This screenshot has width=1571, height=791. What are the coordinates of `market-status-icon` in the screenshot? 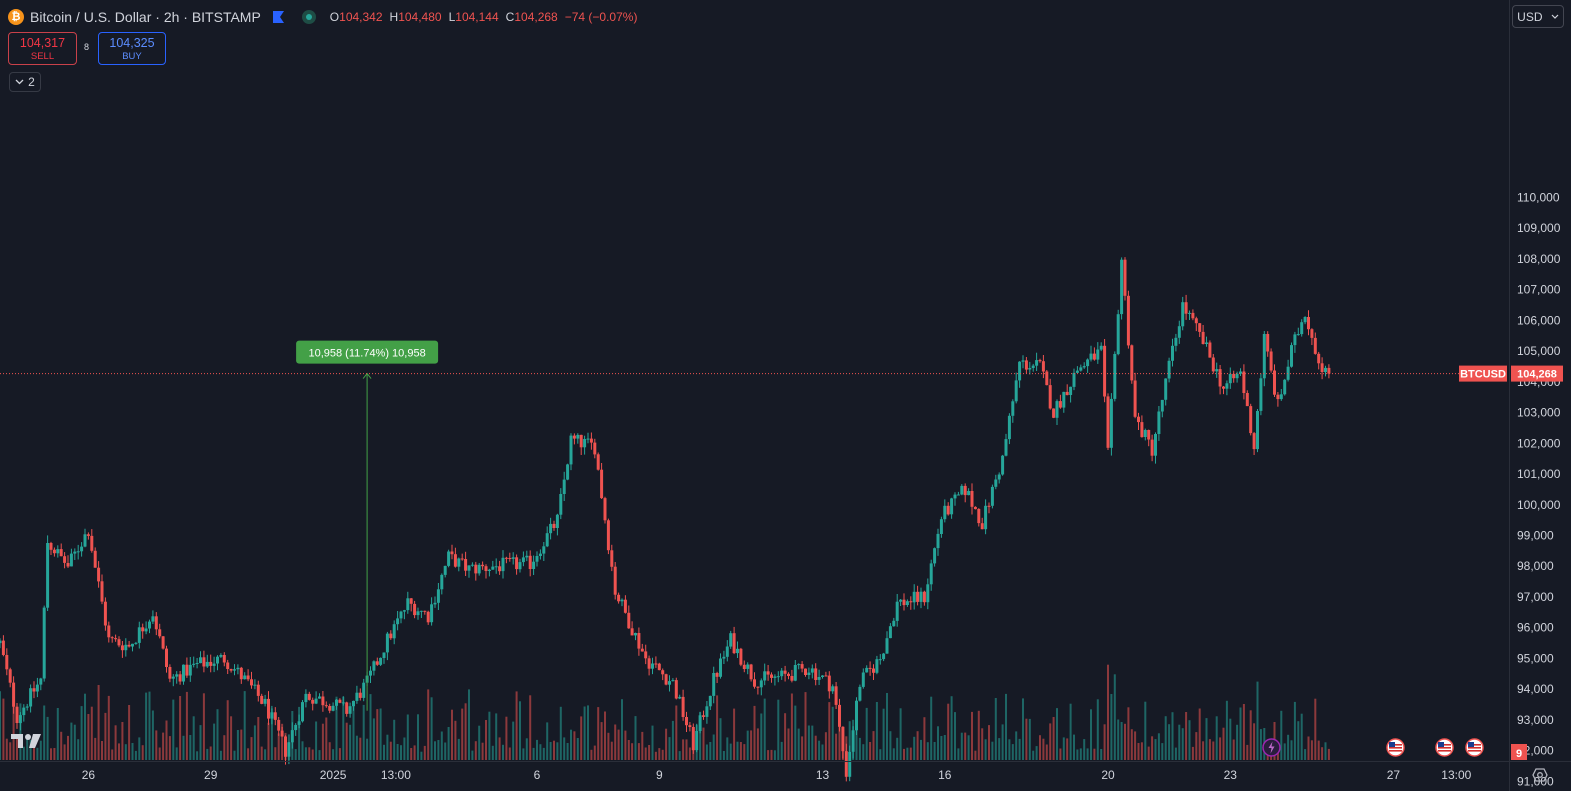 It's located at (308, 17).